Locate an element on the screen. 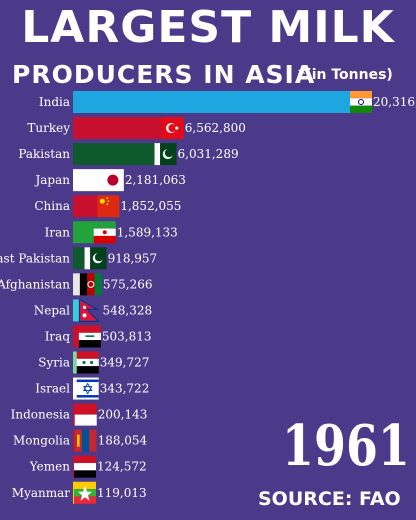 The height and width of the screenshot is (520, 416). value-label-iran: 1,589,133 is located at coordinates (147, 232).